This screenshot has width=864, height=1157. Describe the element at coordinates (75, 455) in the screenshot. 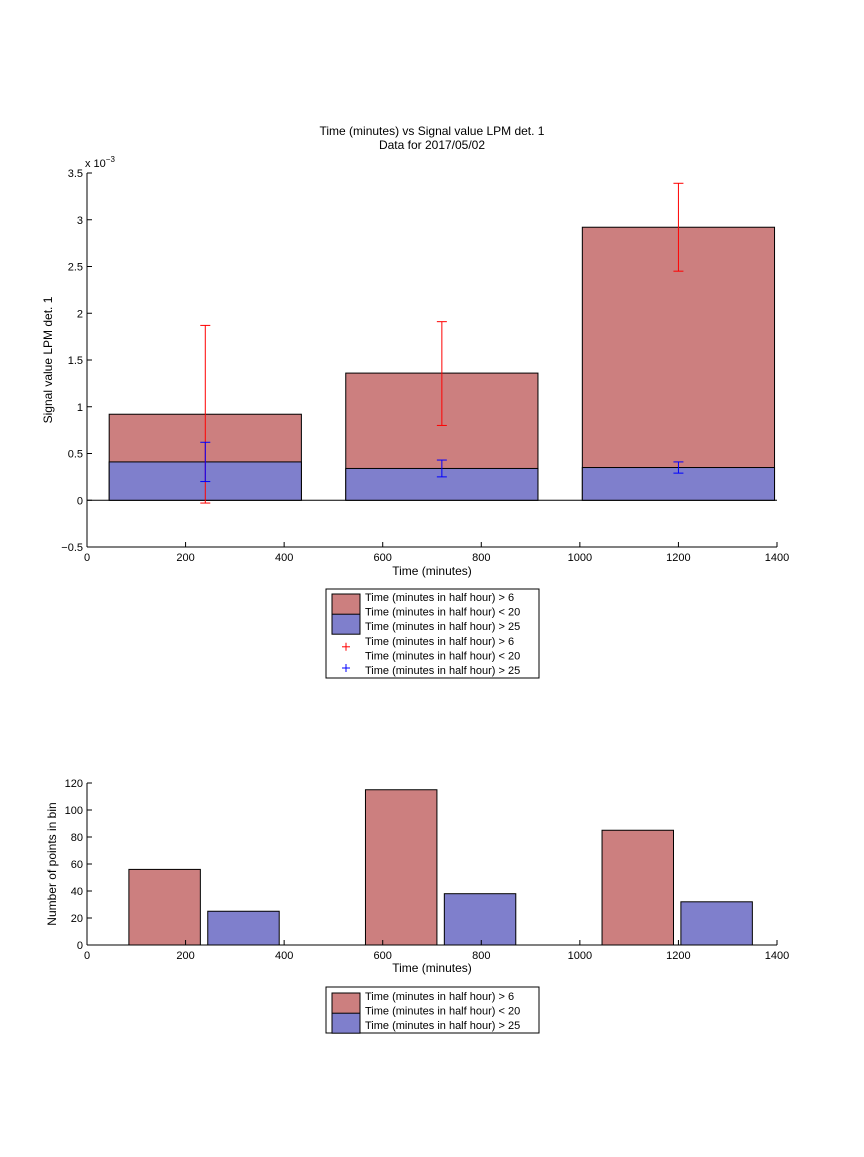

I see `y-tick-label: 0.5` at that location.